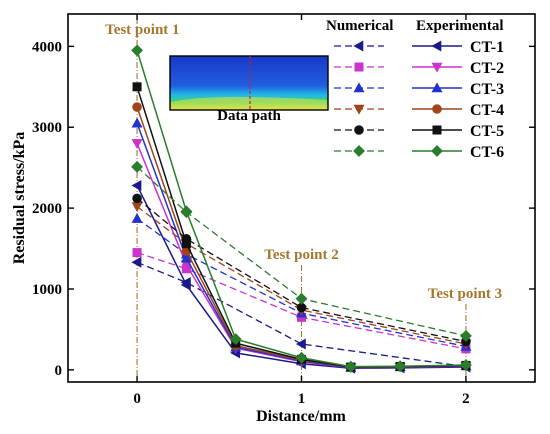 The image size is (550, 434). Describe the element at coordinates (249, 116) in the screenshot. I see `inset-label: Data path` at that location.